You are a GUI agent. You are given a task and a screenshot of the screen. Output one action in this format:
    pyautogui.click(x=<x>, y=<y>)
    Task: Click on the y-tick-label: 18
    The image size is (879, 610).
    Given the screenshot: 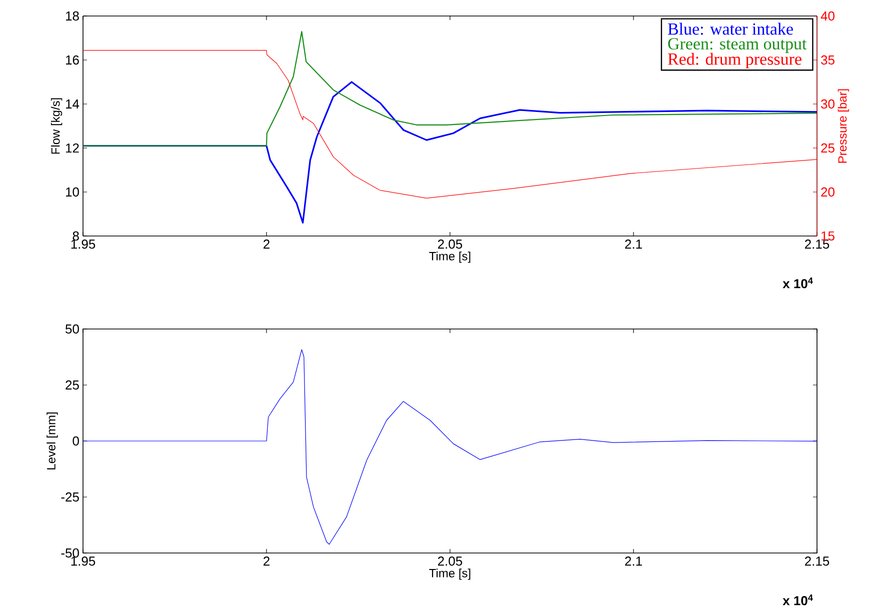 What is the action you would take?
    pyautogui.click(x=72, y=16)
    